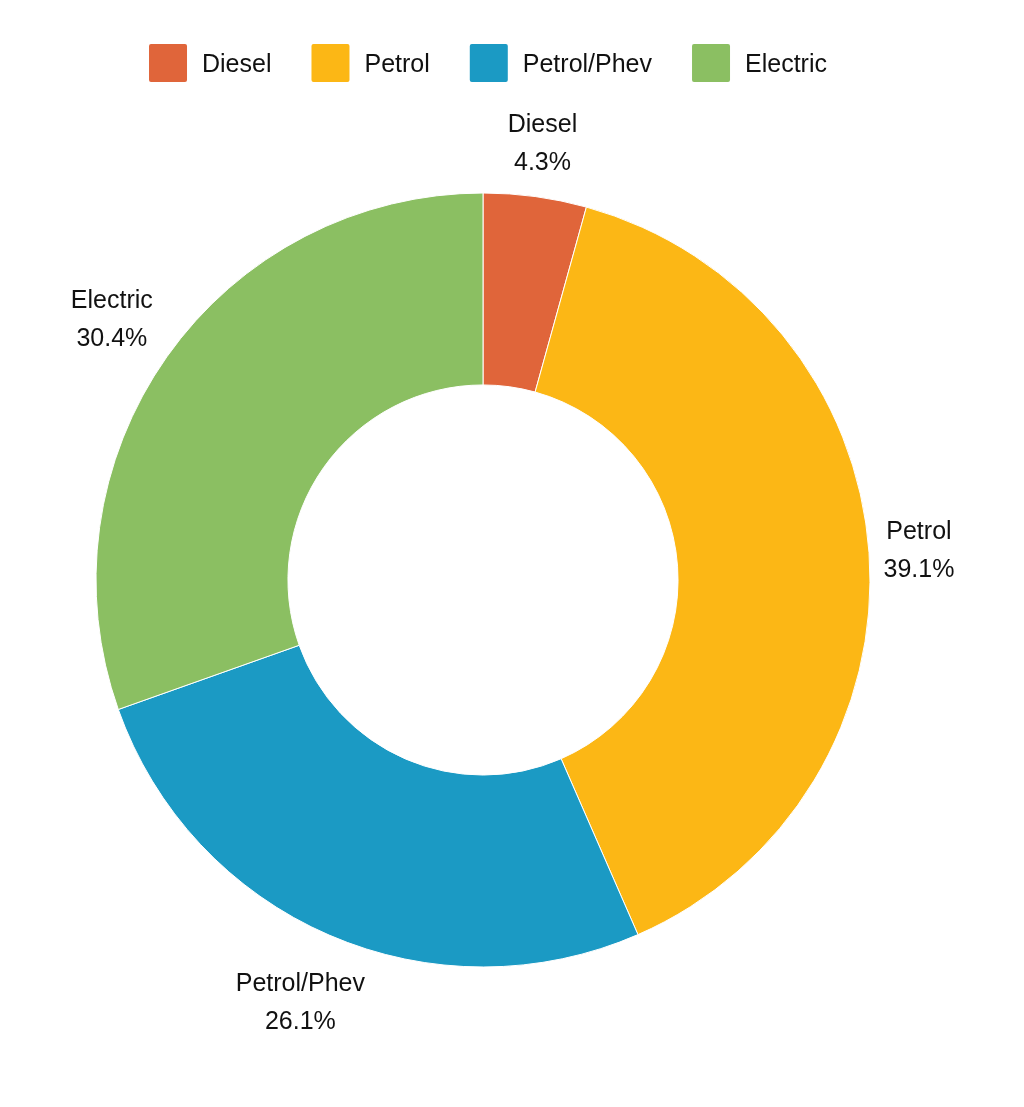  I want to click on legend-label: Petrol/Phev, so click(587, 62).